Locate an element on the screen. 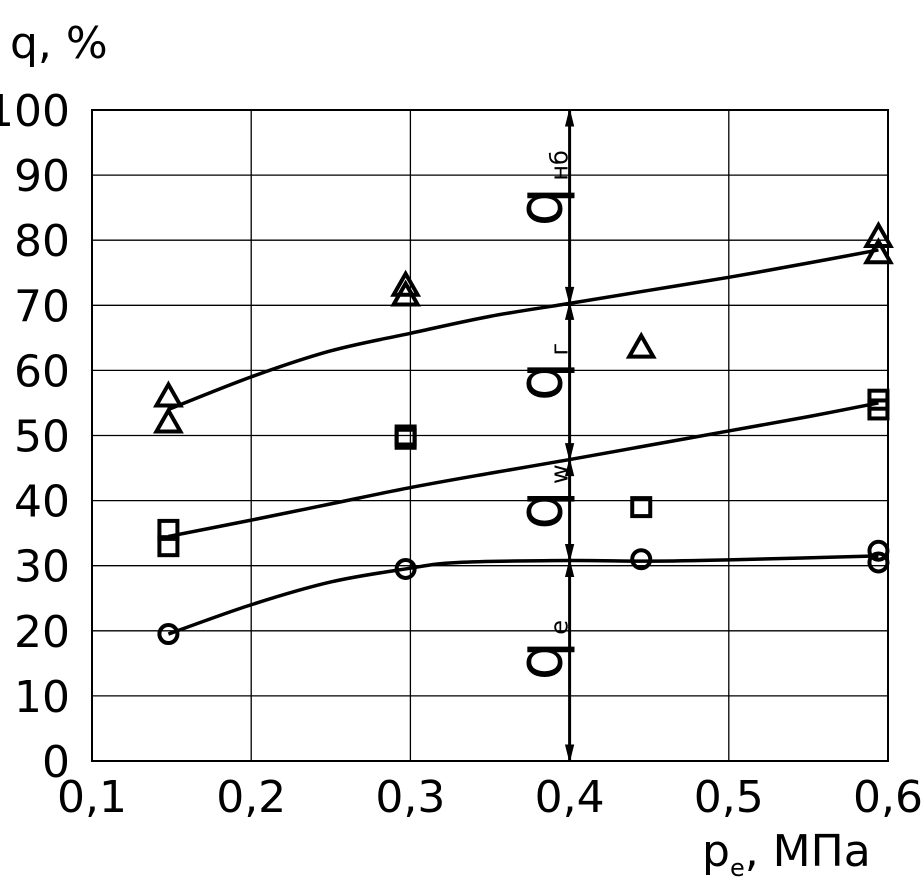  x-tick-label: 0,6 is located at coordinates (888, 797).